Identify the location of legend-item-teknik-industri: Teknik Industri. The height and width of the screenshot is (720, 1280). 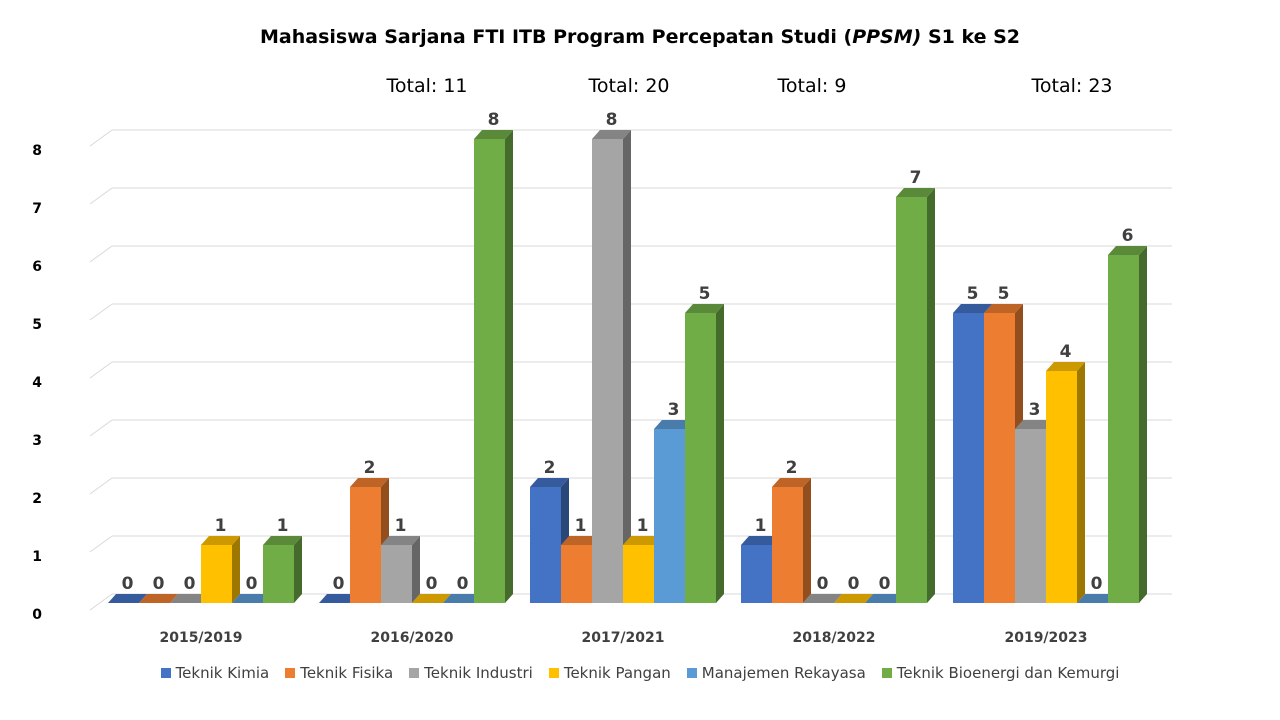
(471, 673).